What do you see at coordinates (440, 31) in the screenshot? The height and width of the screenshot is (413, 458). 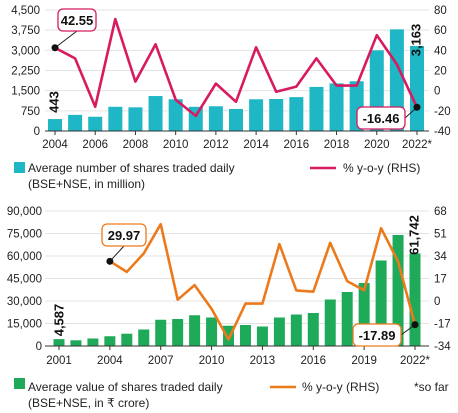 I see `y-right-tick-label: 60` at bounding box center [440, 31].